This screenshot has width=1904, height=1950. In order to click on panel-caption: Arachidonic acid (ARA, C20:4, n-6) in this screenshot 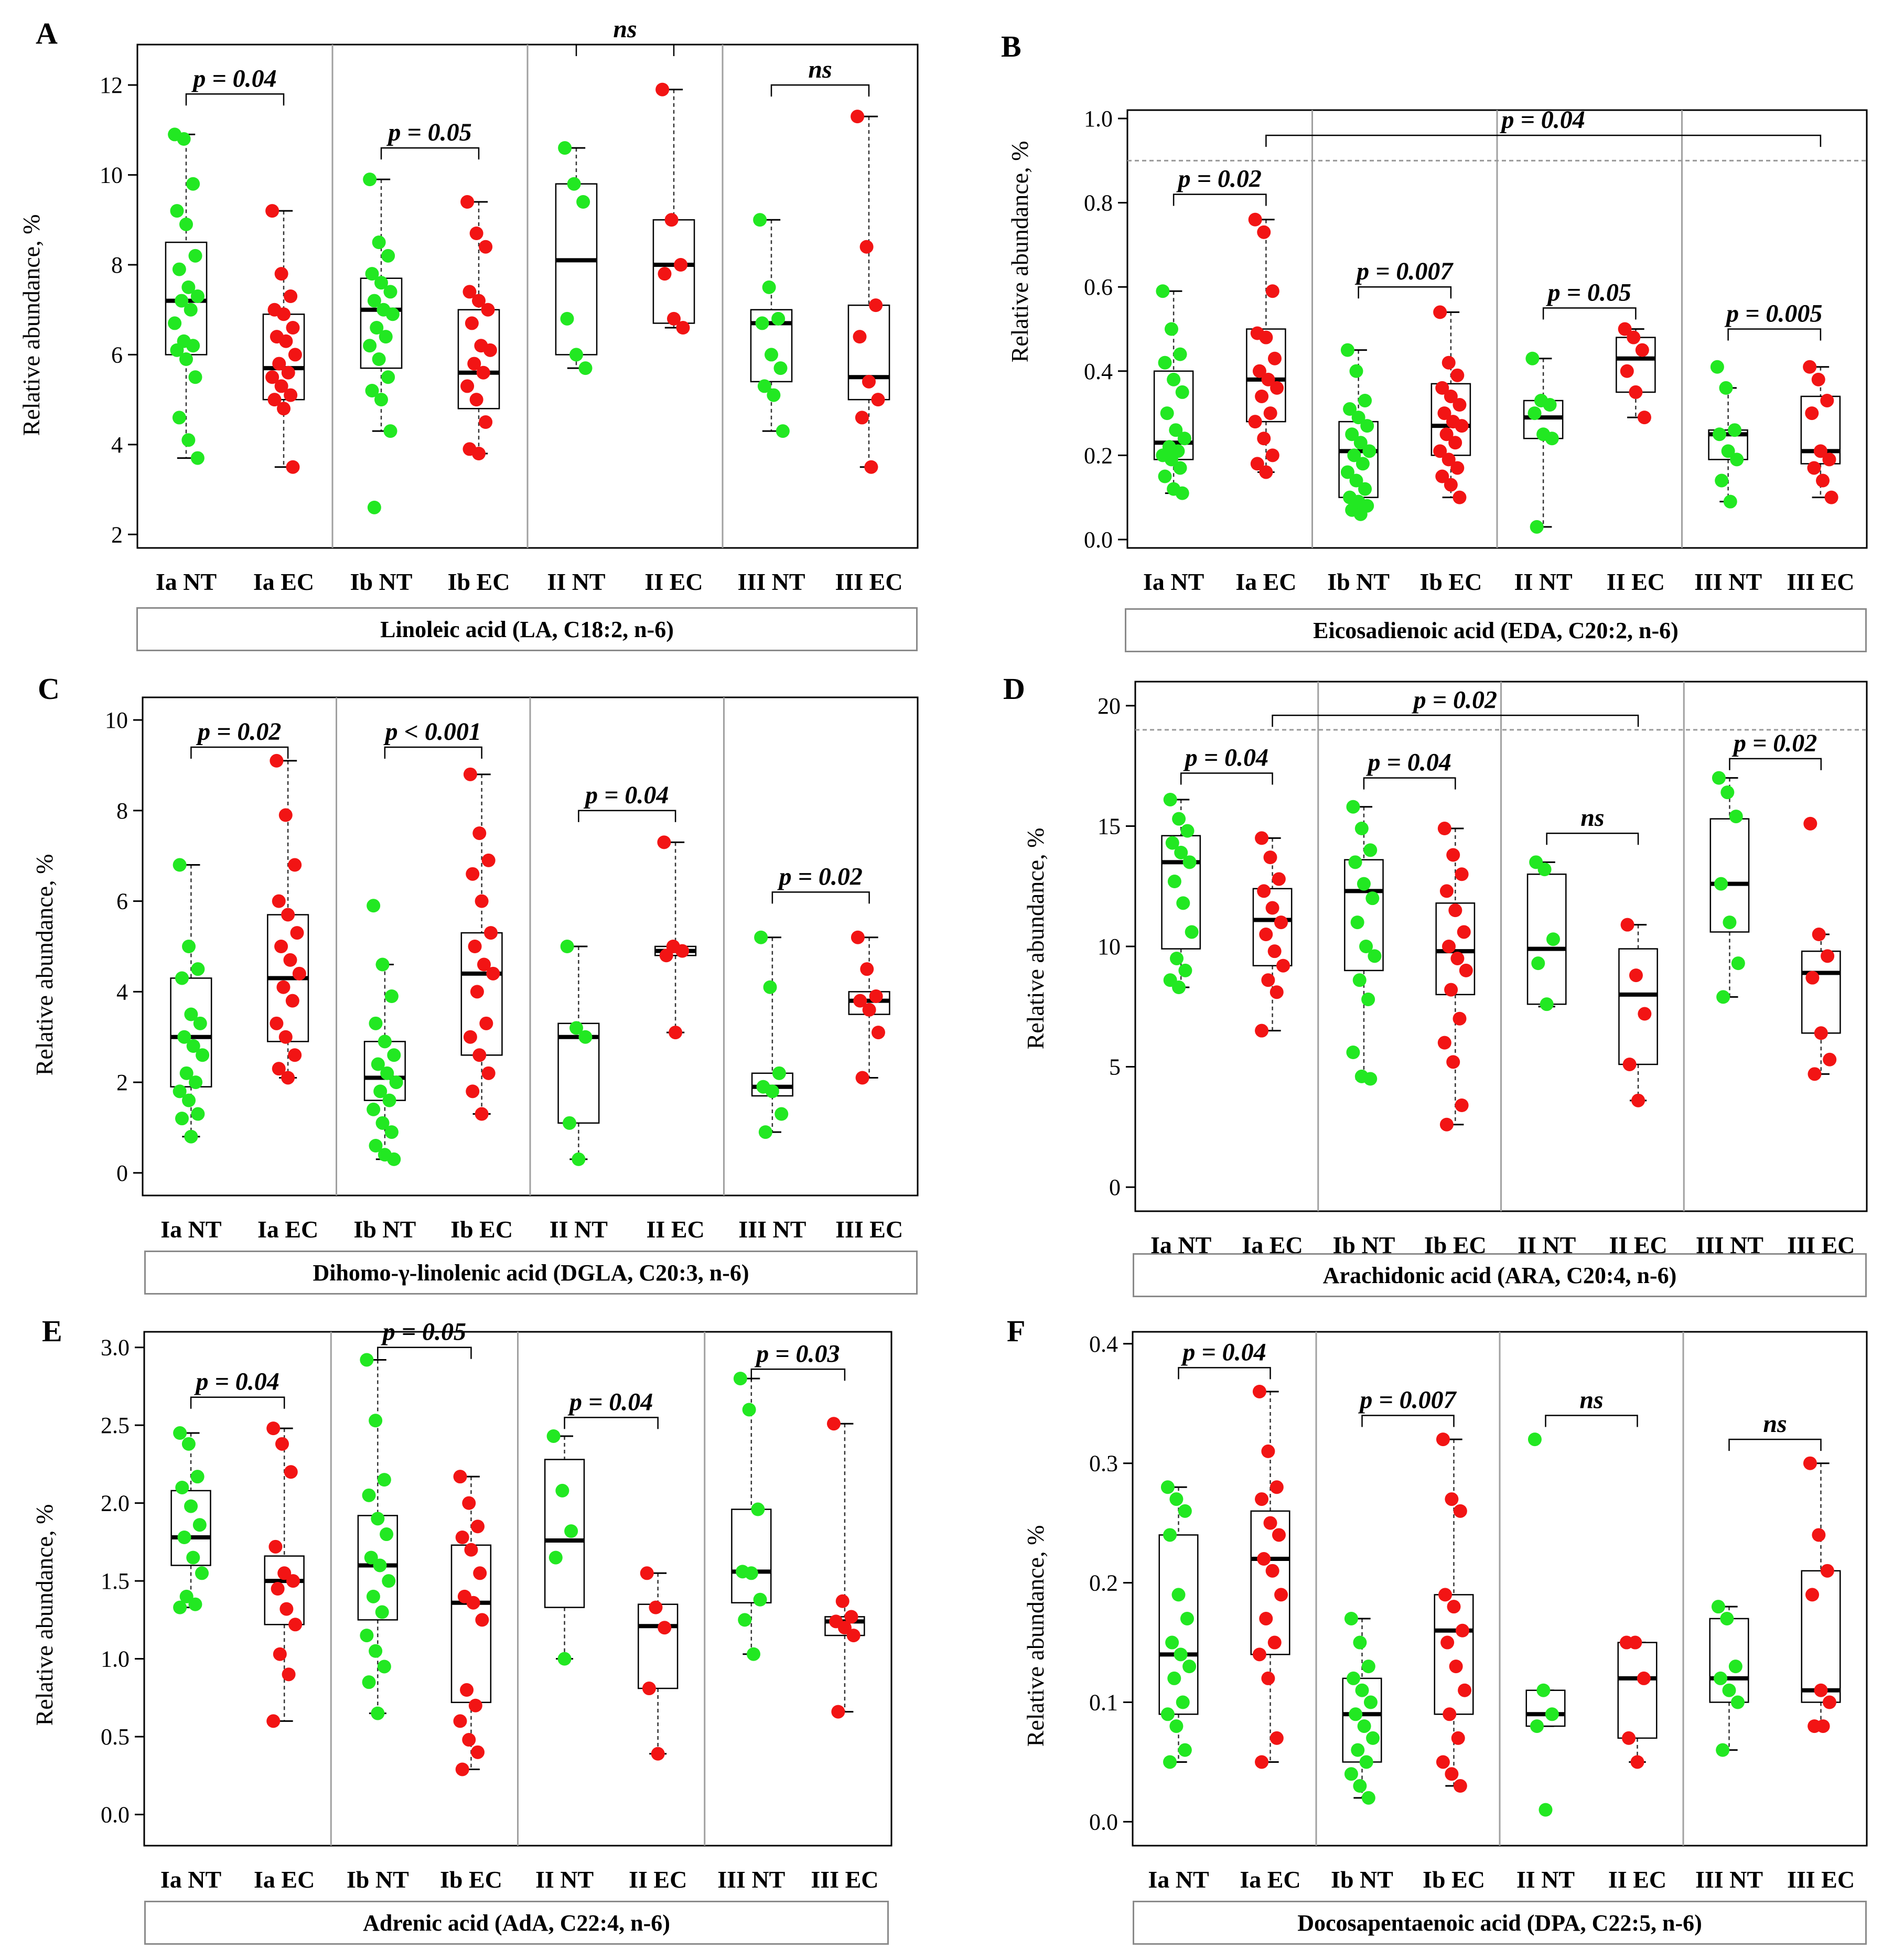, I will do `click(1500, 1275)`.